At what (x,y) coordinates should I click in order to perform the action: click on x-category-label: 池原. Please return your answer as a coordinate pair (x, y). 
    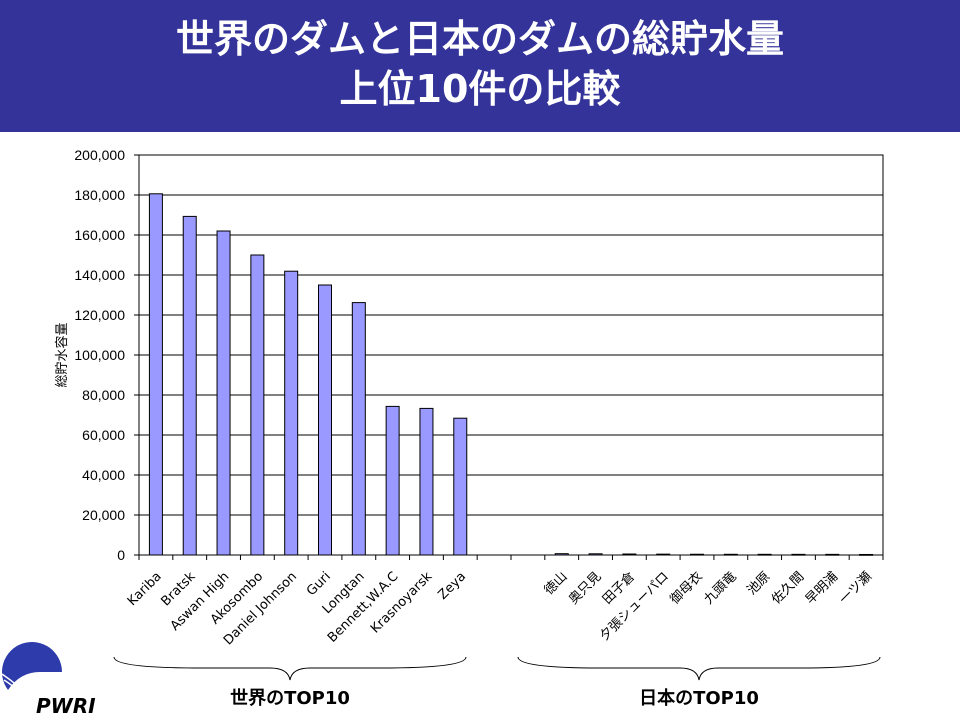
    Looking at the image, I should click on (758, 583).